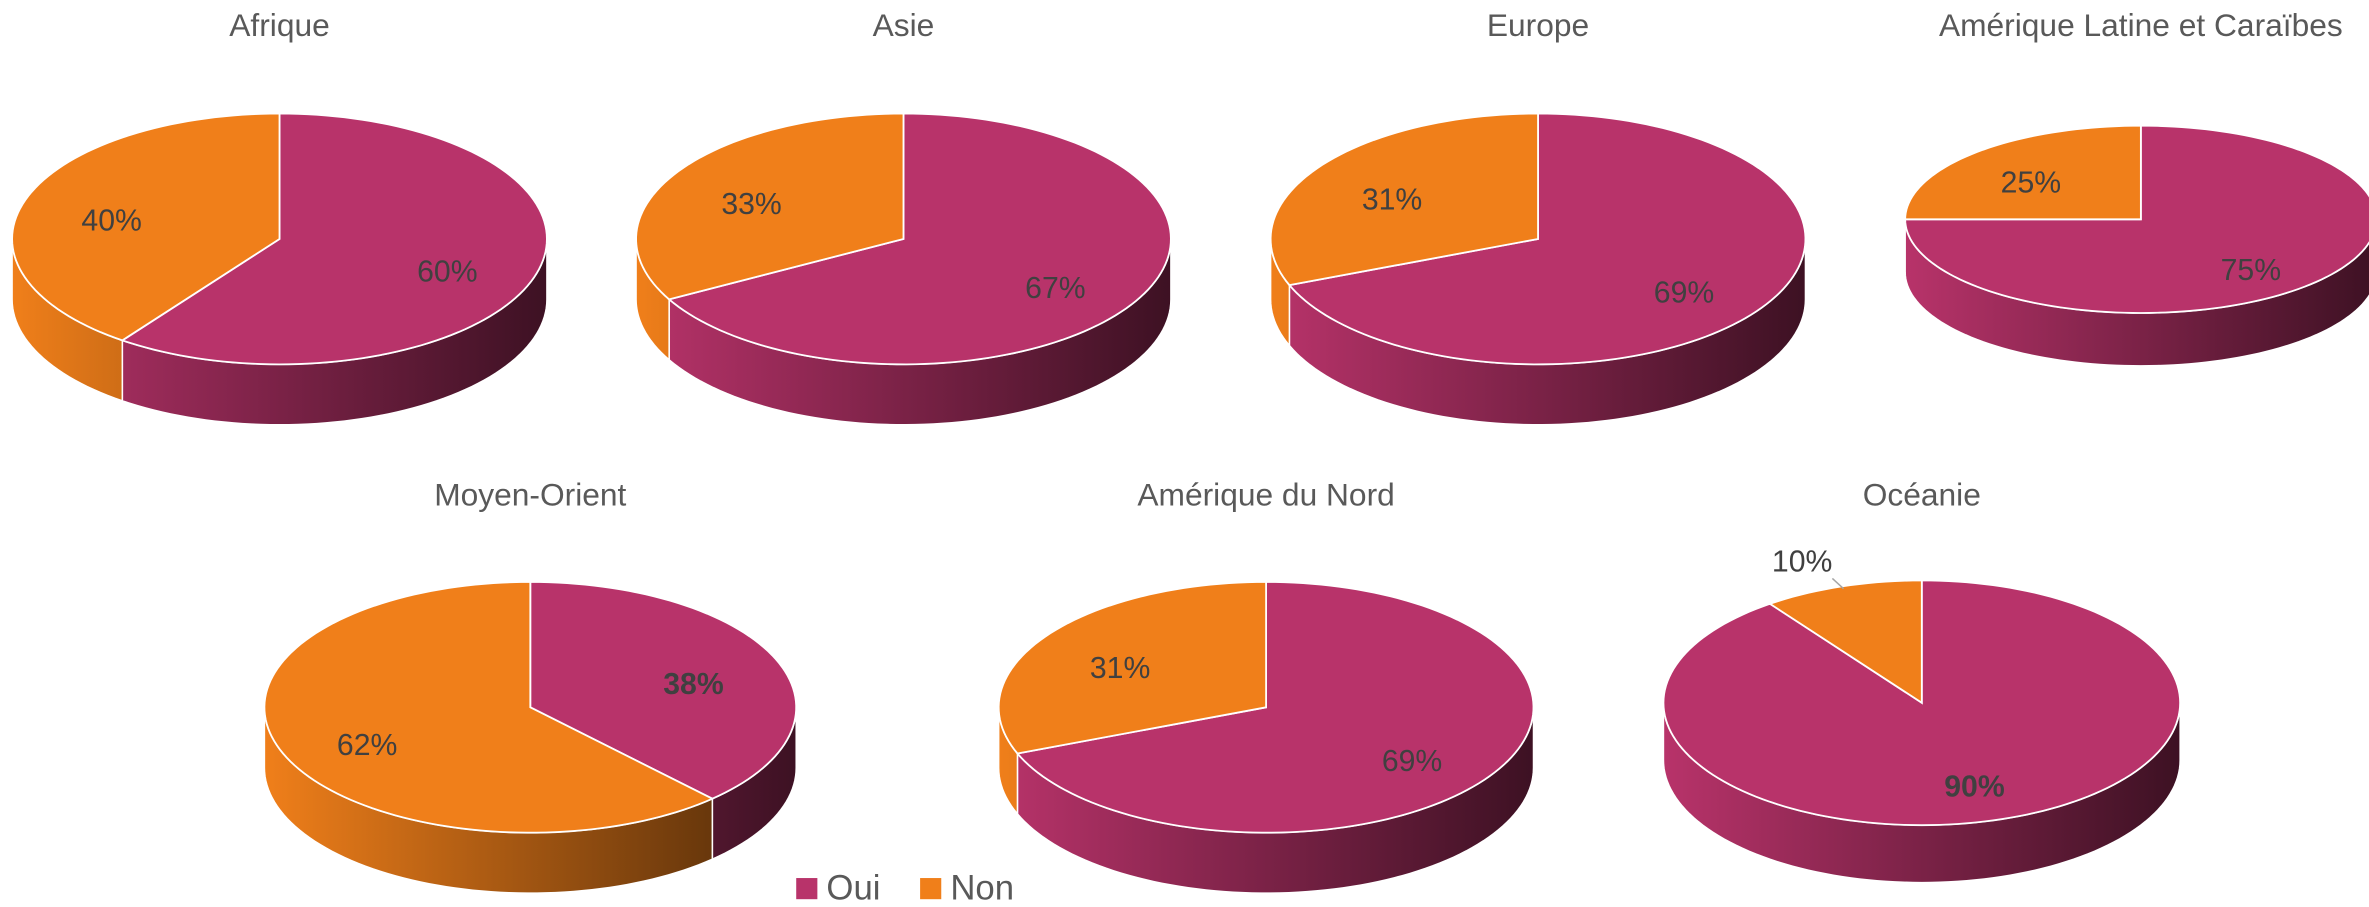 The image size is (2369, 907). Describe the element at coordinates (693, 684) in the screenshot. I see `data-label: 38%` at that location.